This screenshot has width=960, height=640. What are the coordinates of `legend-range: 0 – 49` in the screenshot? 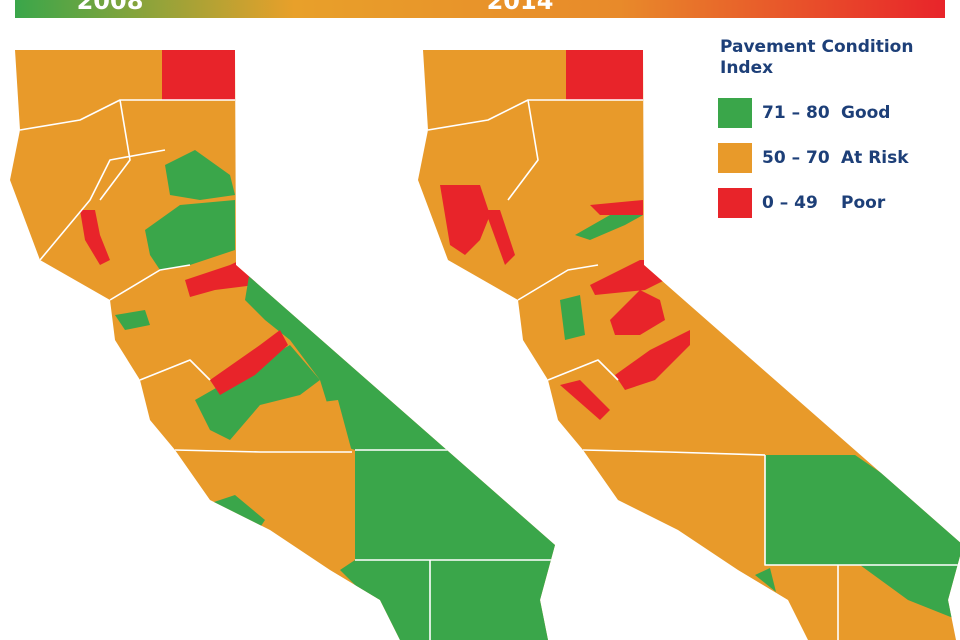 It's located at (790, 203).